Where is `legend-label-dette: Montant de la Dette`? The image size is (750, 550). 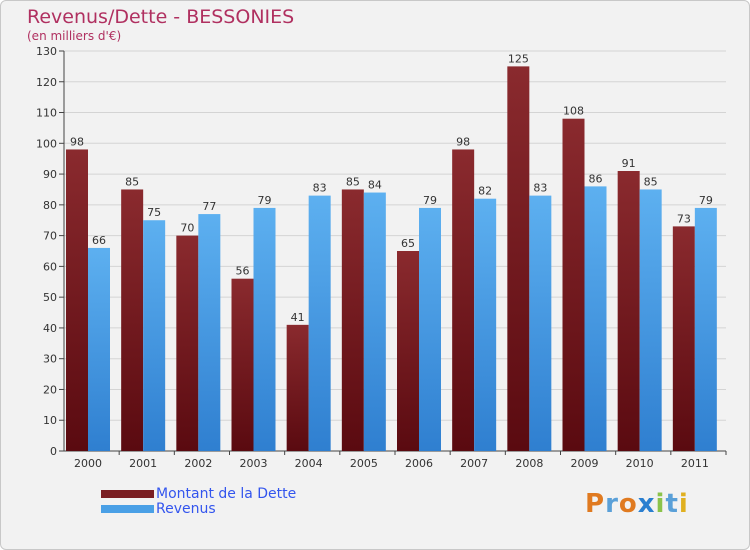 legend-label-dette: Montant de la Dette is located at coordinates (226, 494).